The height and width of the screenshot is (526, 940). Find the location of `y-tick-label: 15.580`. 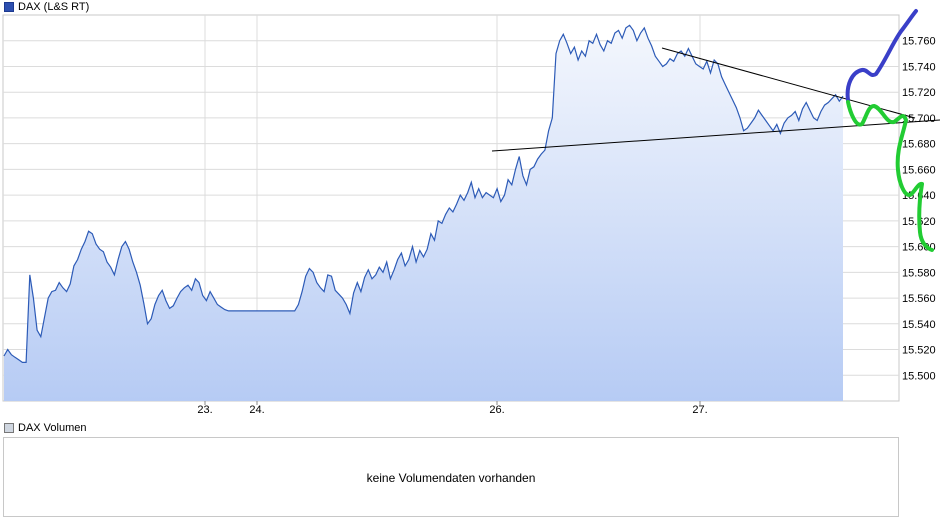

y-tick-label: 15.580 is located at coordinates (919, 273).